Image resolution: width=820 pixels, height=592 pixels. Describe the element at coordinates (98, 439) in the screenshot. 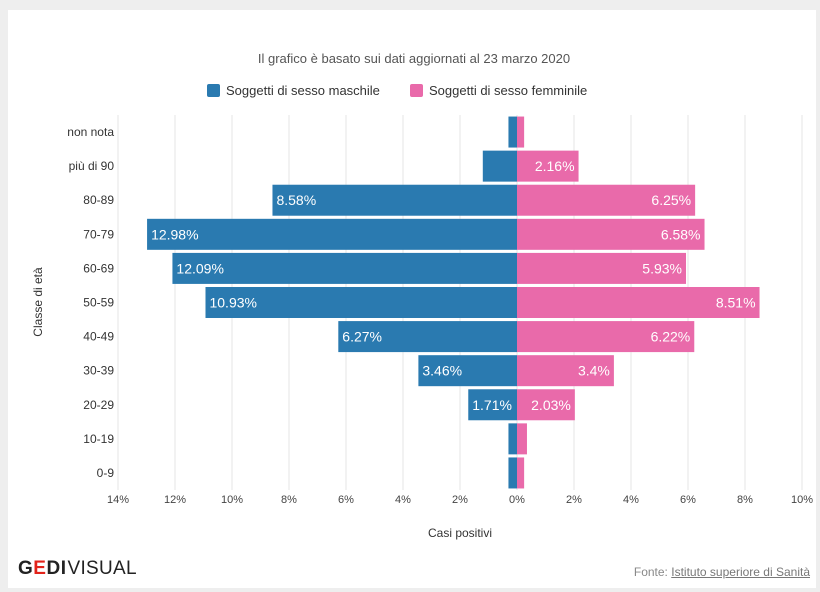

I see `category-label: 10-19` at that location.